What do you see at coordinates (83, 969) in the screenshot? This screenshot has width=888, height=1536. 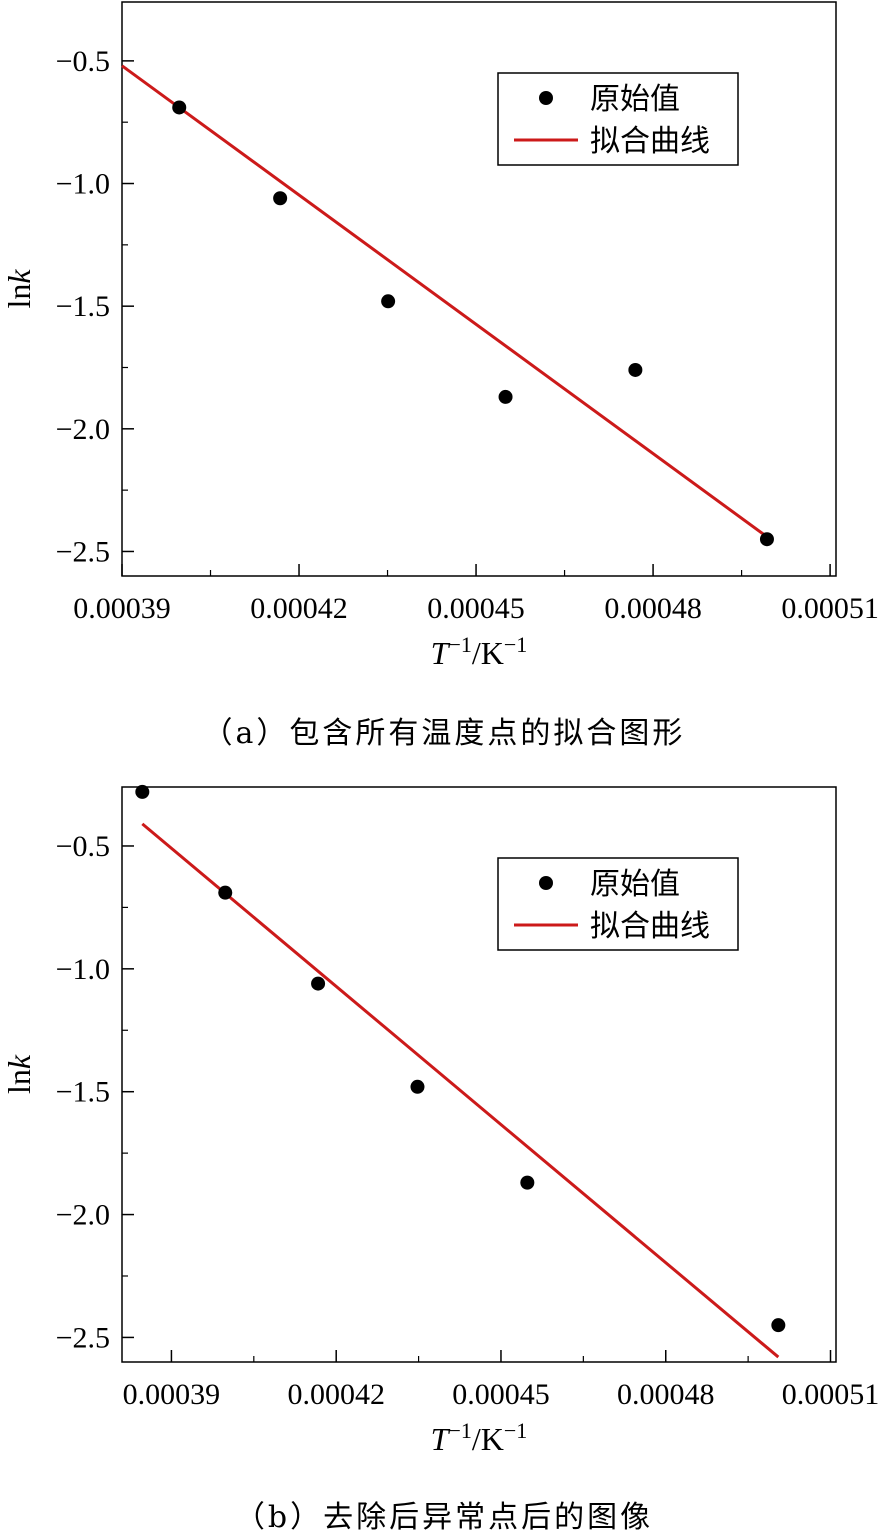 I see `chart-b-y-tick-label: −1.0` at bounding box center [83, 969].